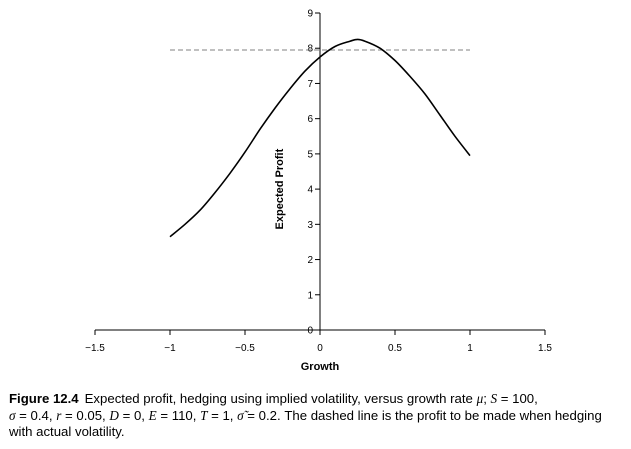  Describe the element at coordinates (59, 415) in the screenshot. I see `caption-r: r` at that location.